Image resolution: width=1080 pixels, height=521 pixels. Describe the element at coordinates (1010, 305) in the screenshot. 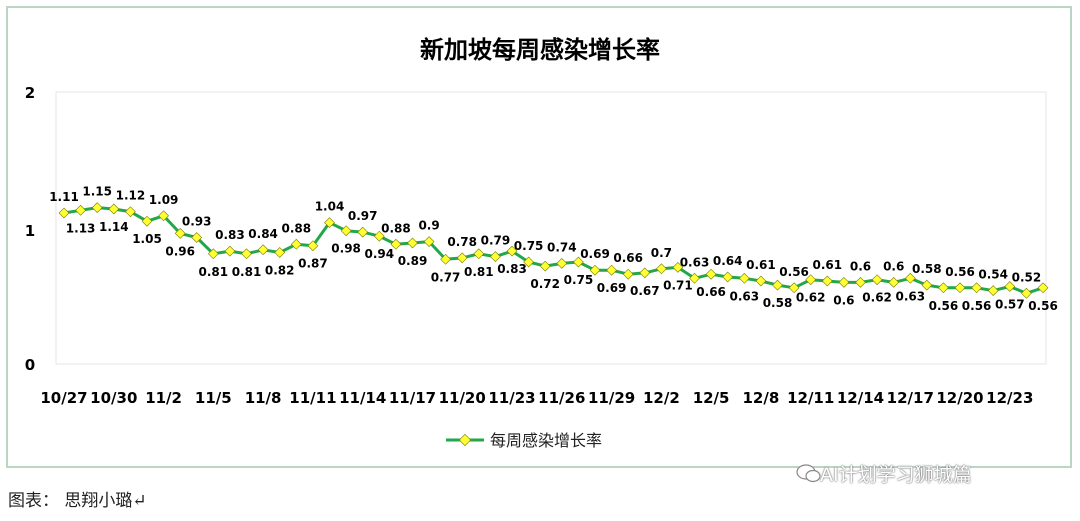

I see `data-label: 0.57` at that location.